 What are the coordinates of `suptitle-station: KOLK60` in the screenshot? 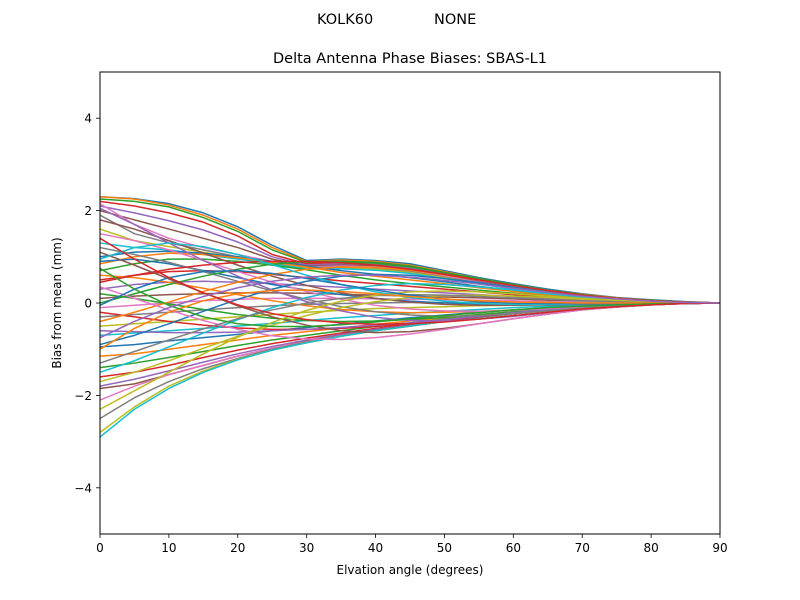 It's located at (345, 20).